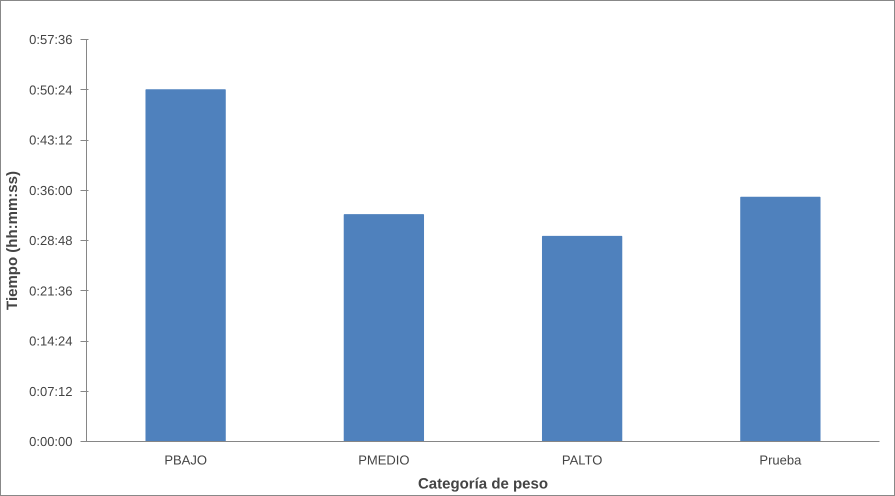 This screenshot has width=895, height=496. Describe the element at coordinates (384, 460) in the screenshot. I see `x-tick-label: PMEDIO` at that location.